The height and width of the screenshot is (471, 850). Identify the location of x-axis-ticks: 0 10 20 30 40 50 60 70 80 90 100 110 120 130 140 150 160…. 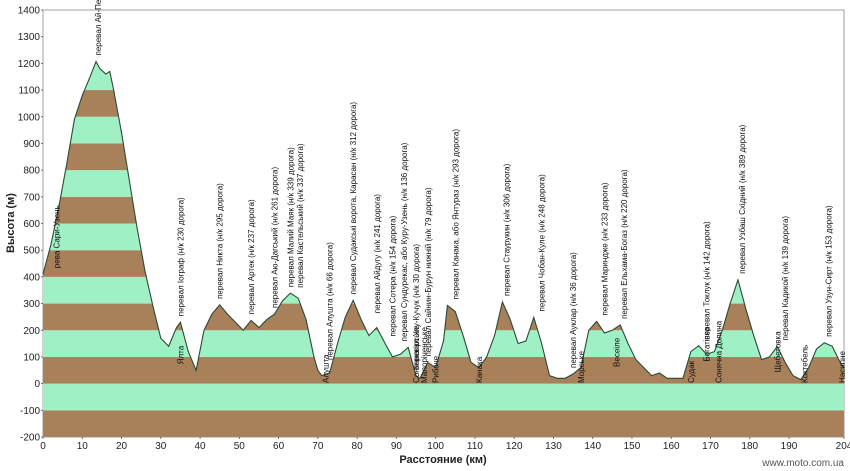
(445, 444).